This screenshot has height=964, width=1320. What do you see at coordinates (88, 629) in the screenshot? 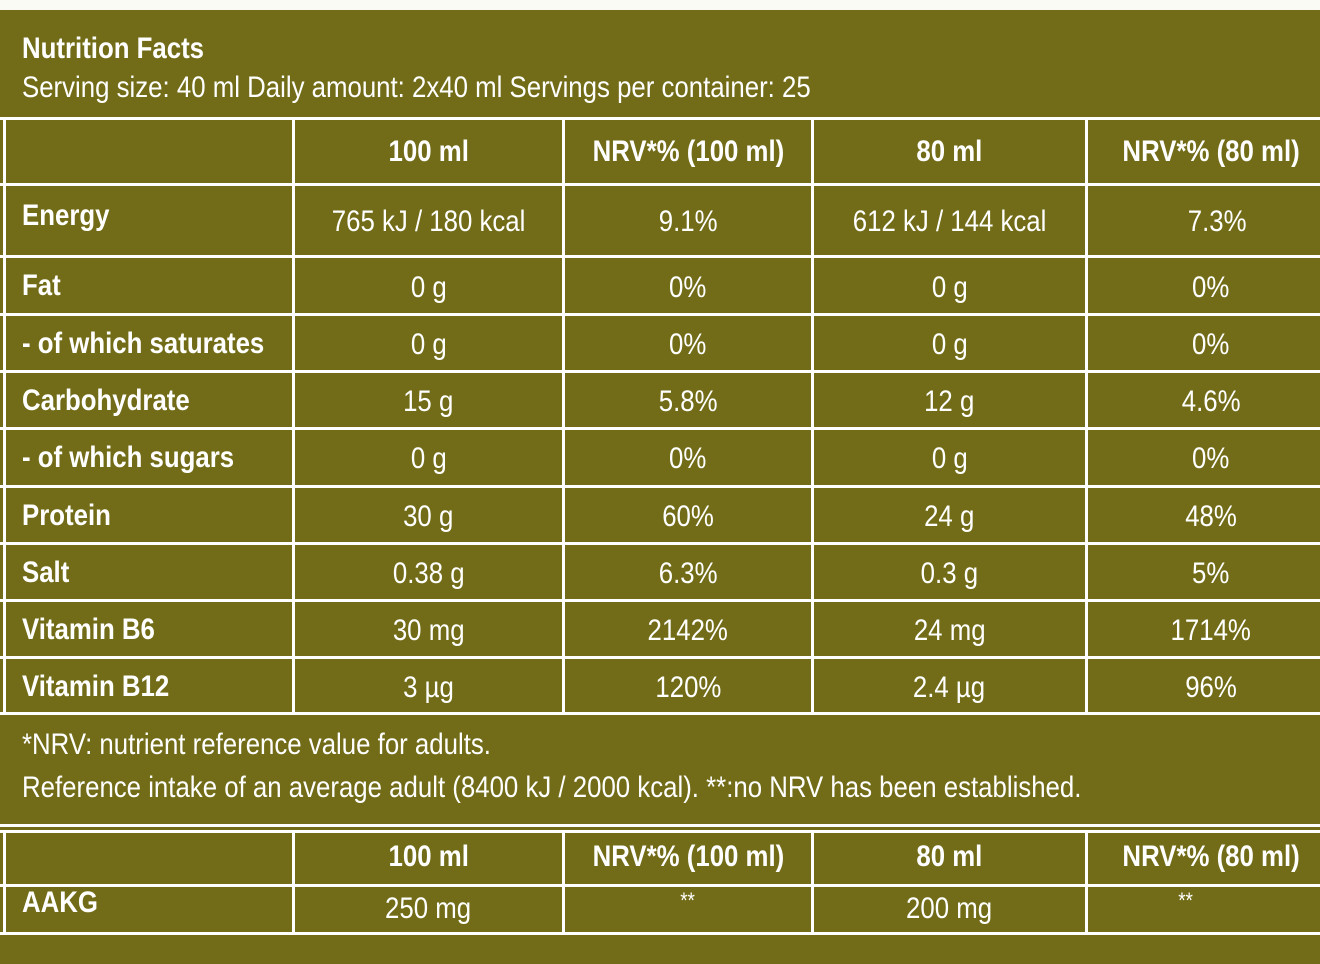
I see `nutrient-name: Vitamin B6` at bounding box center [88, 629].